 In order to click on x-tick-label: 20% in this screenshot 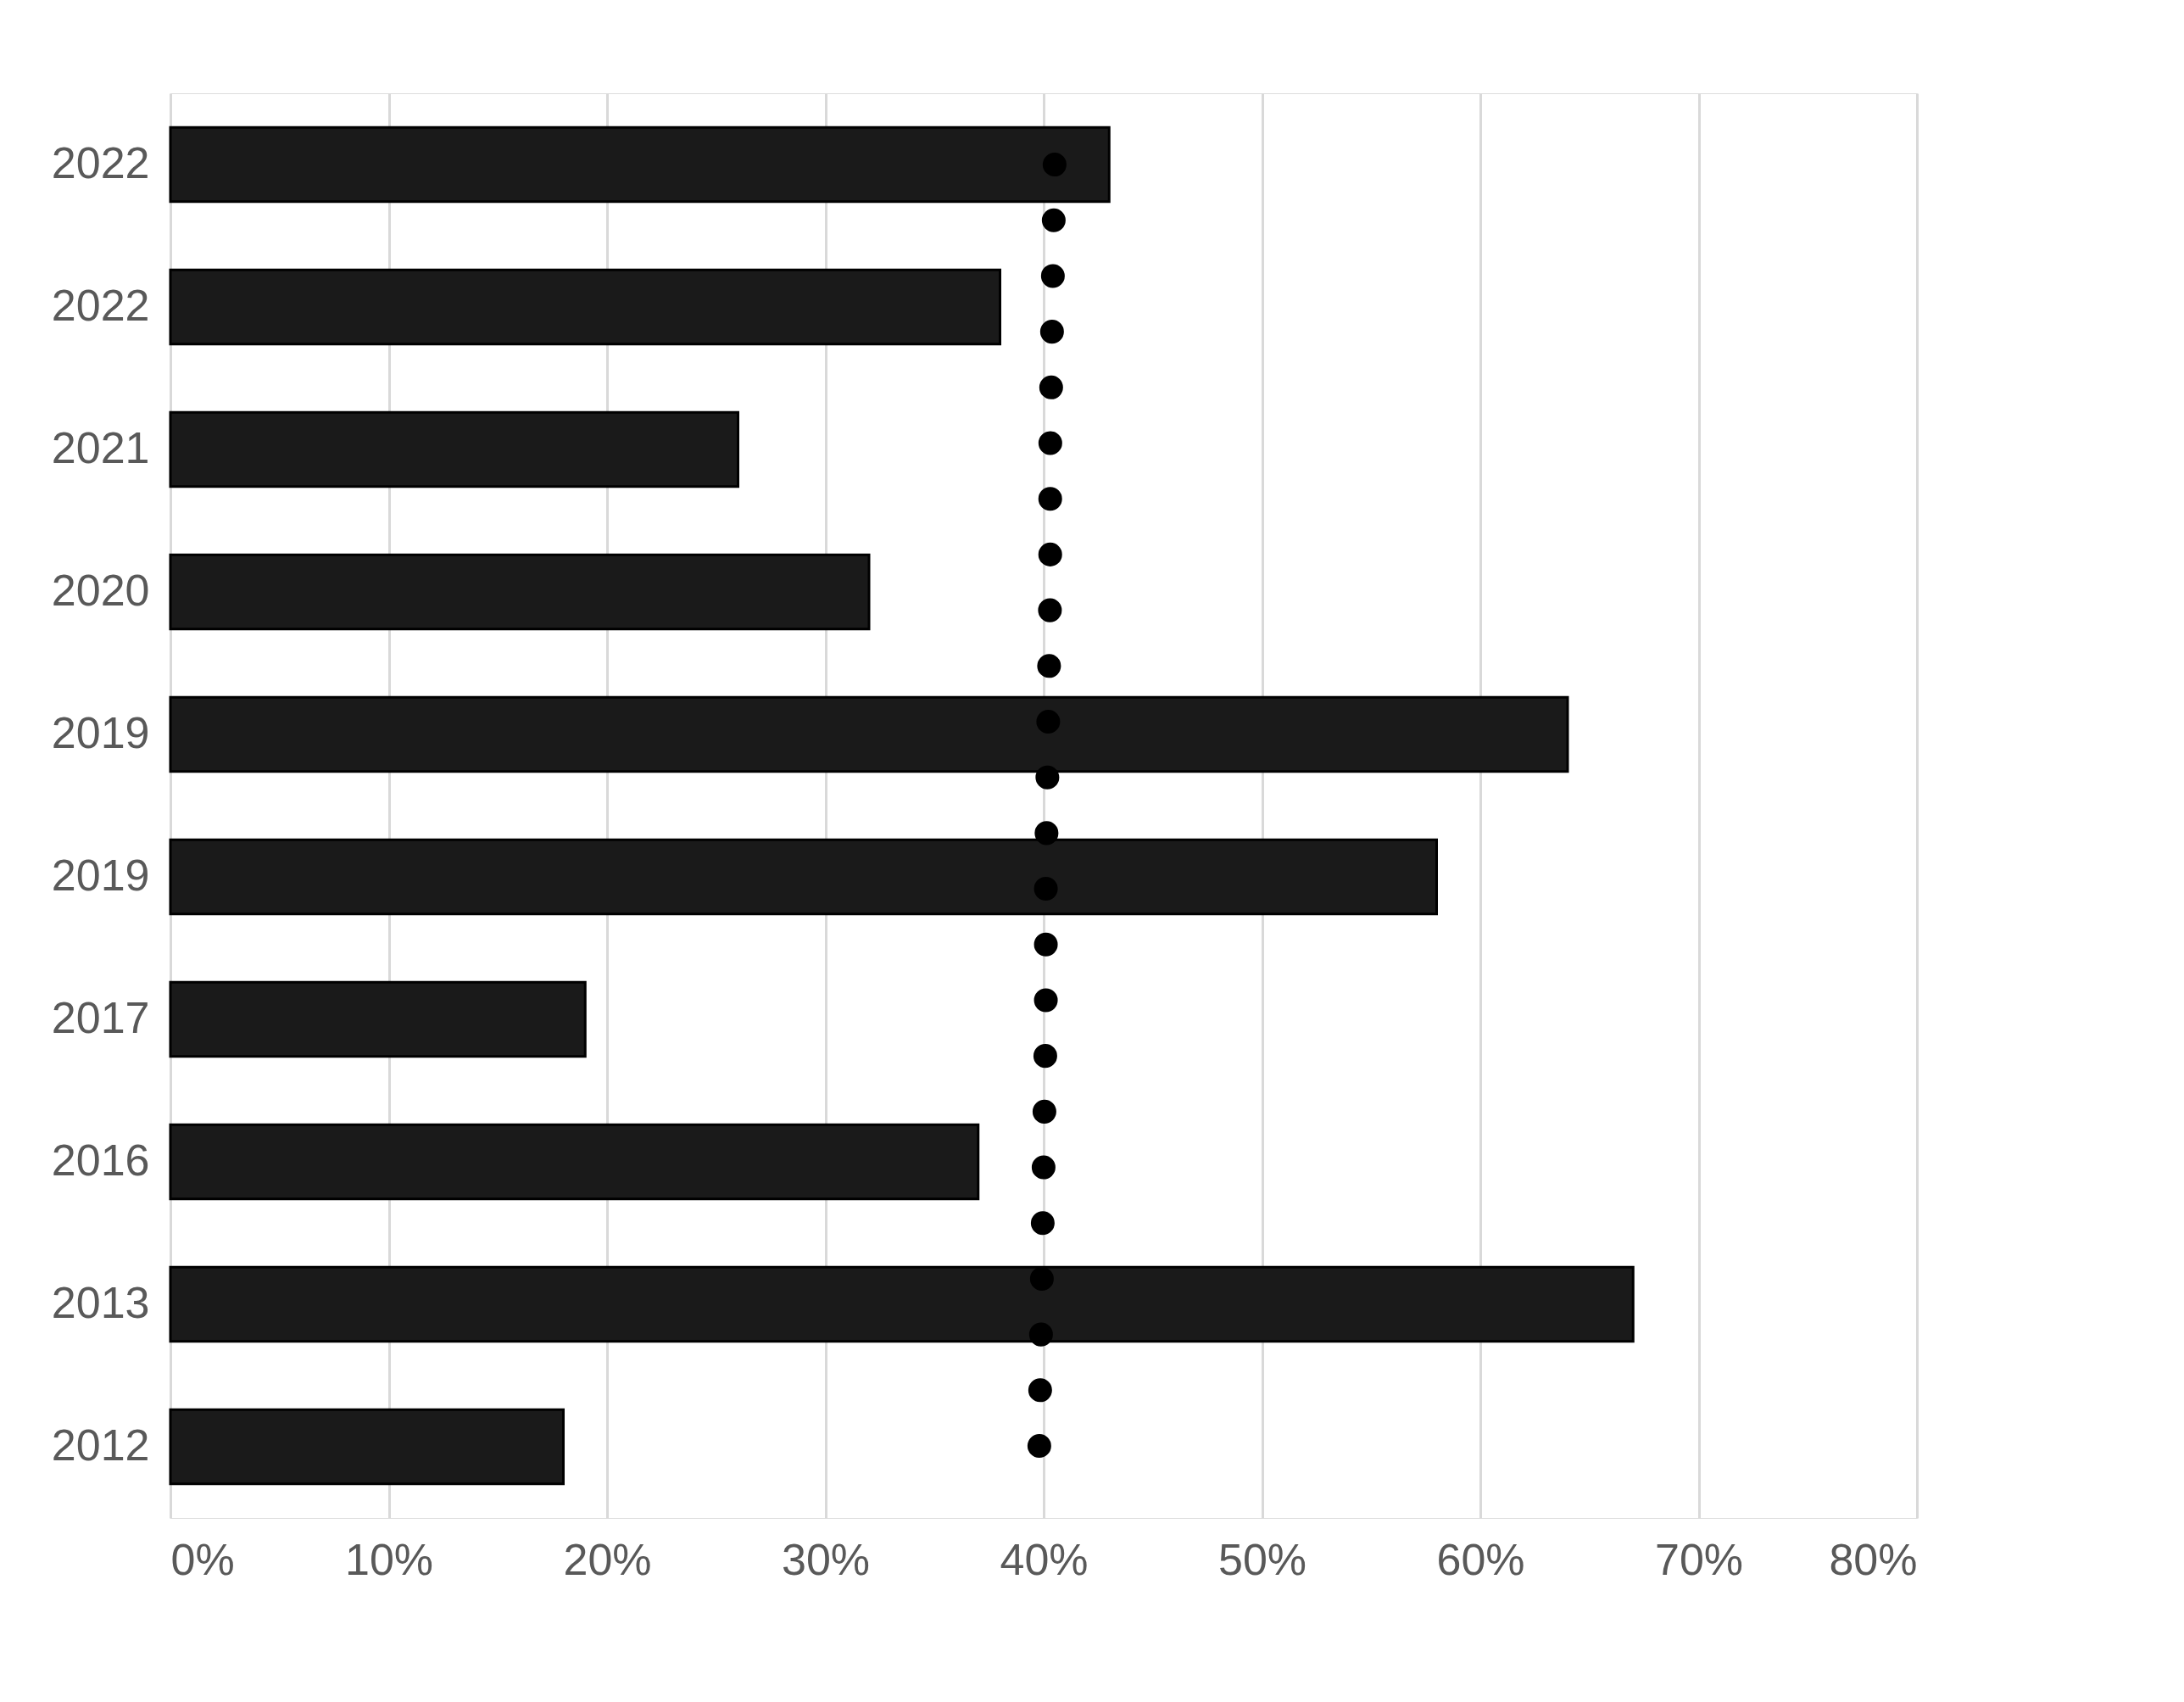, I will do `click(607, 1559)`.